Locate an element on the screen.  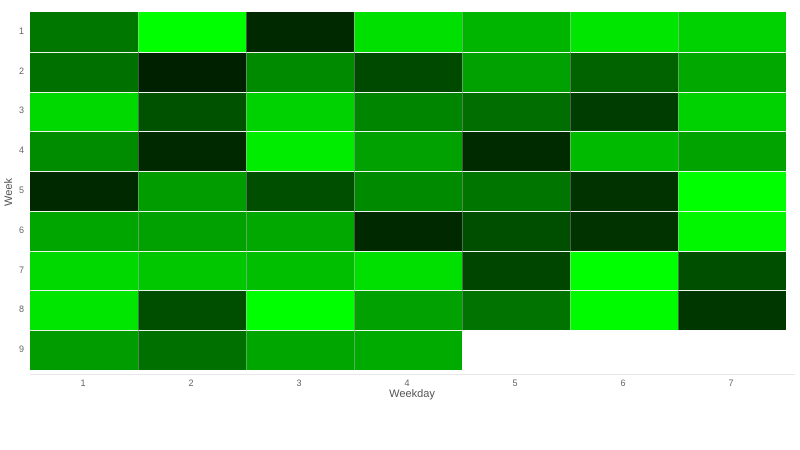
x-tick-label: 2 is located at coordinates (191, 383).